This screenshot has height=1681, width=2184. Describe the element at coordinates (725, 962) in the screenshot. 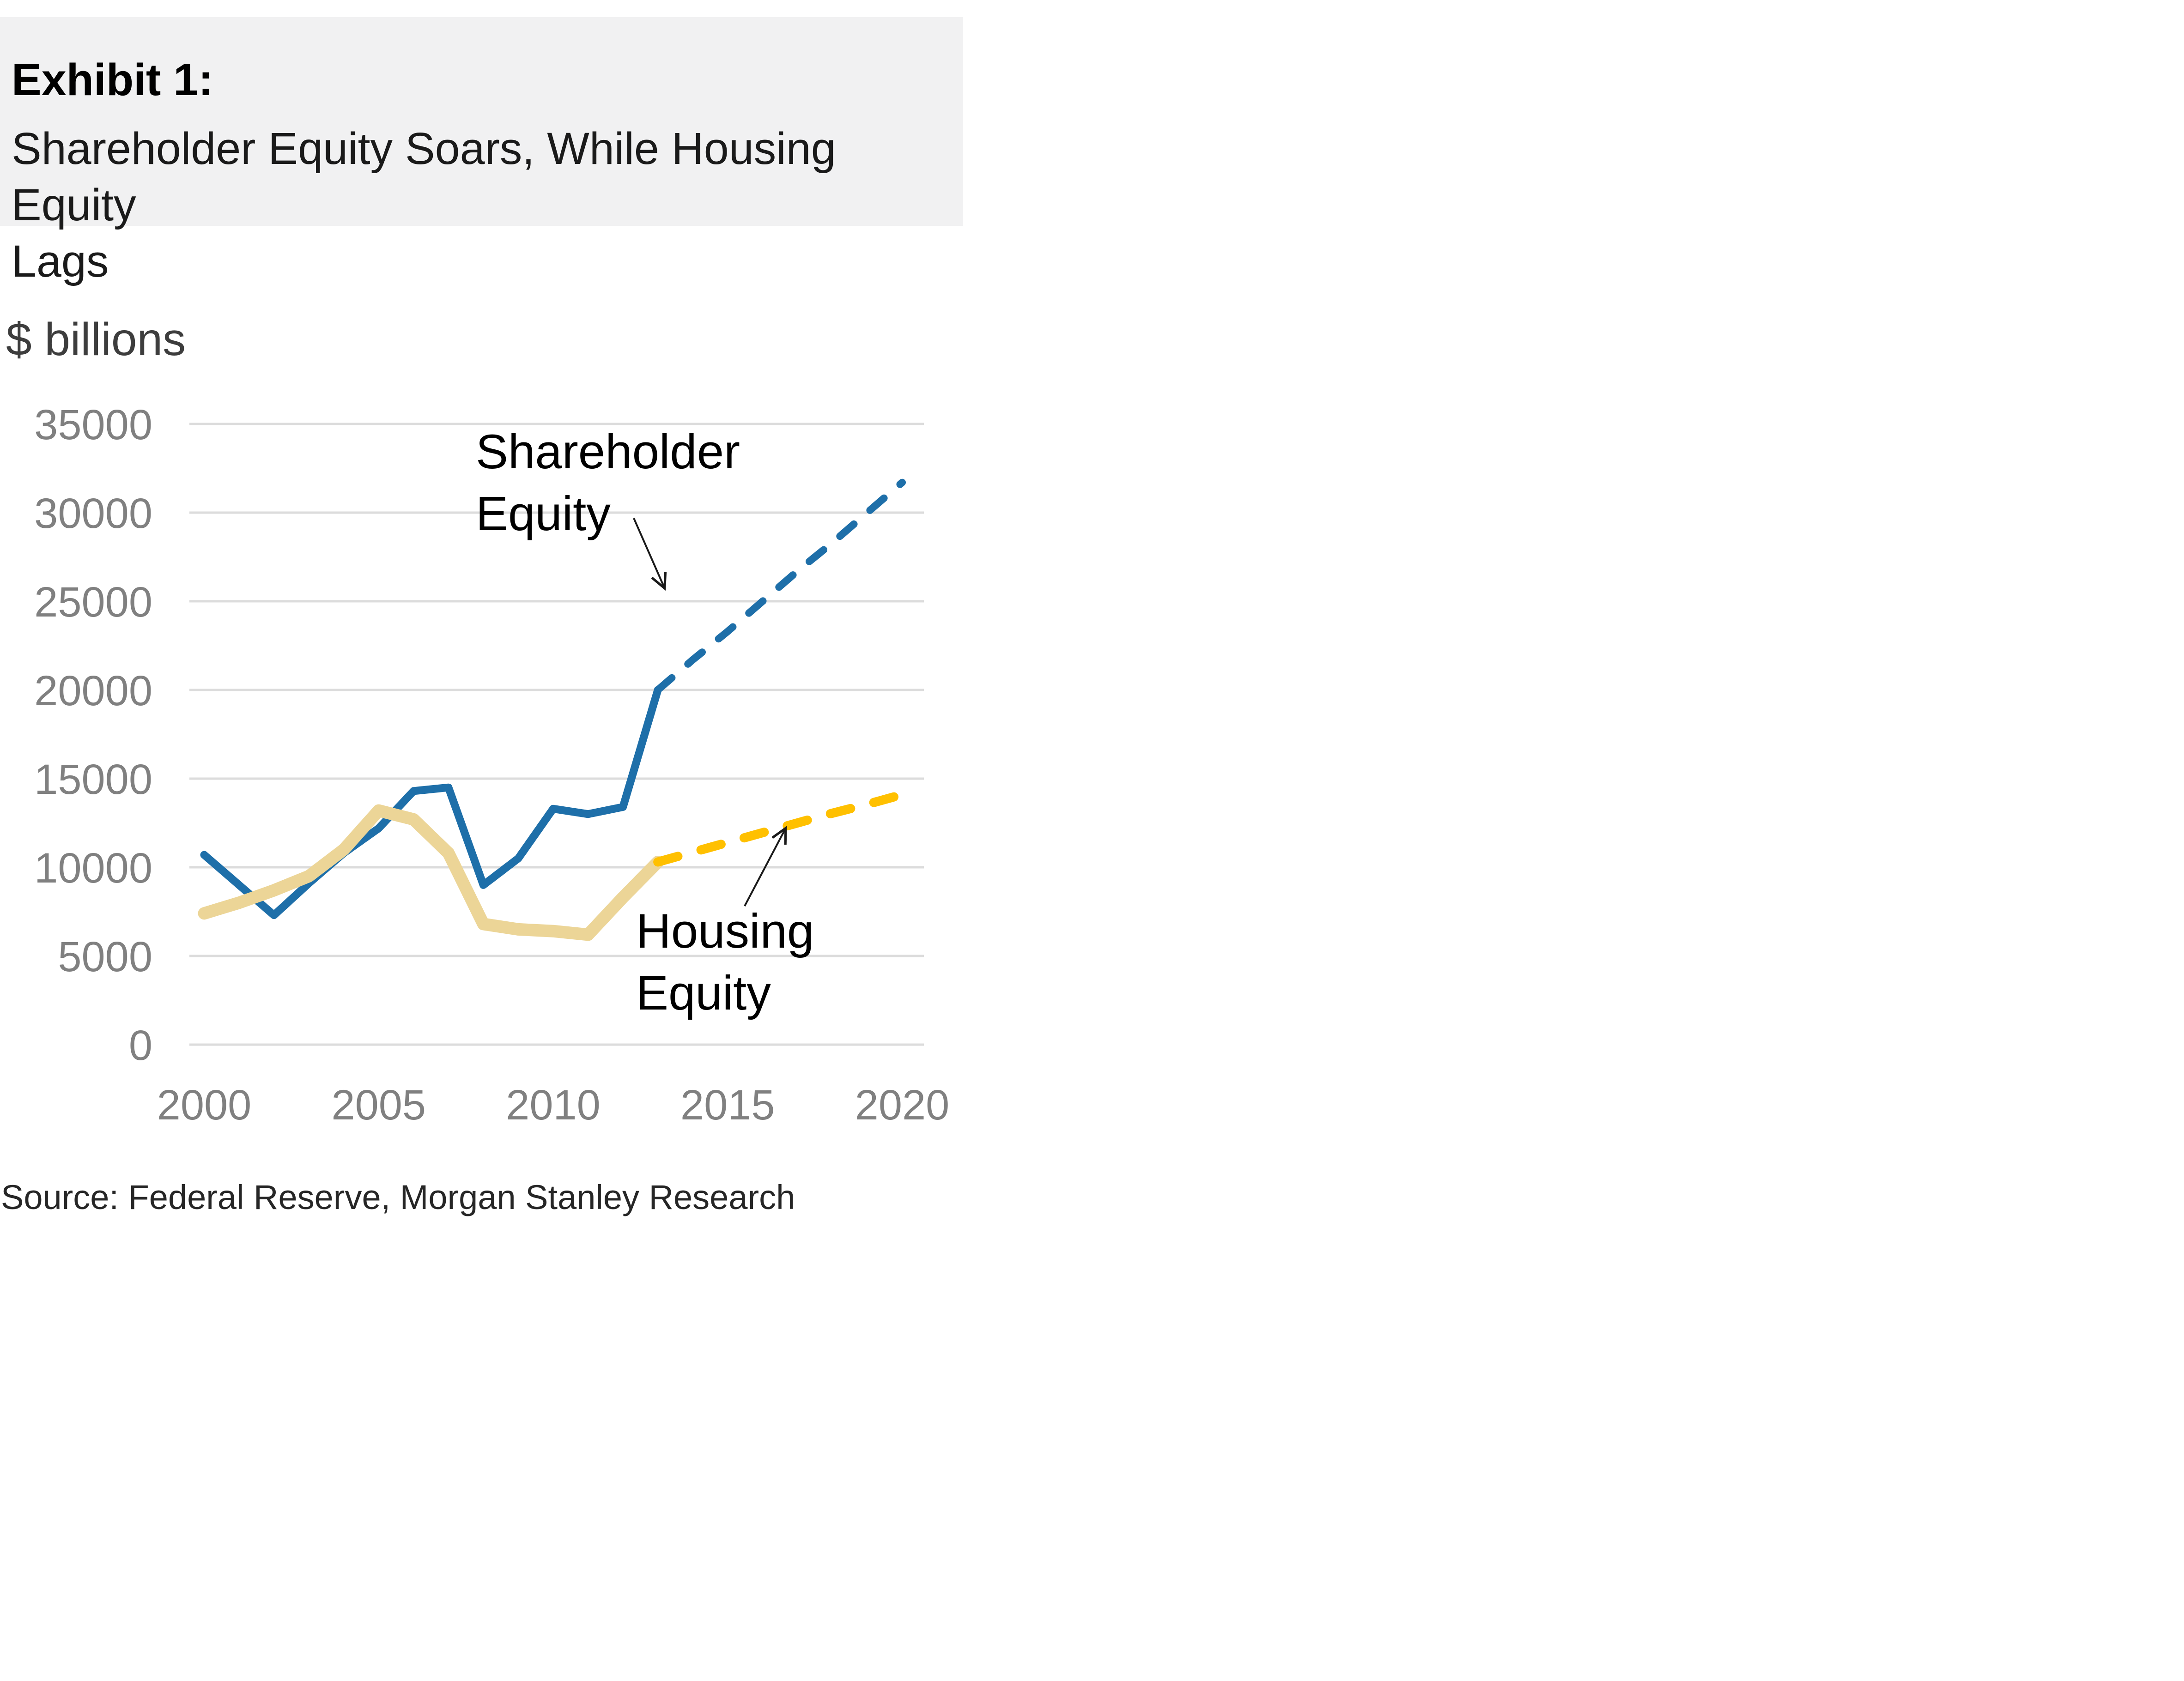

I see `housing-equity-annotation: Housing Equity` at that location.